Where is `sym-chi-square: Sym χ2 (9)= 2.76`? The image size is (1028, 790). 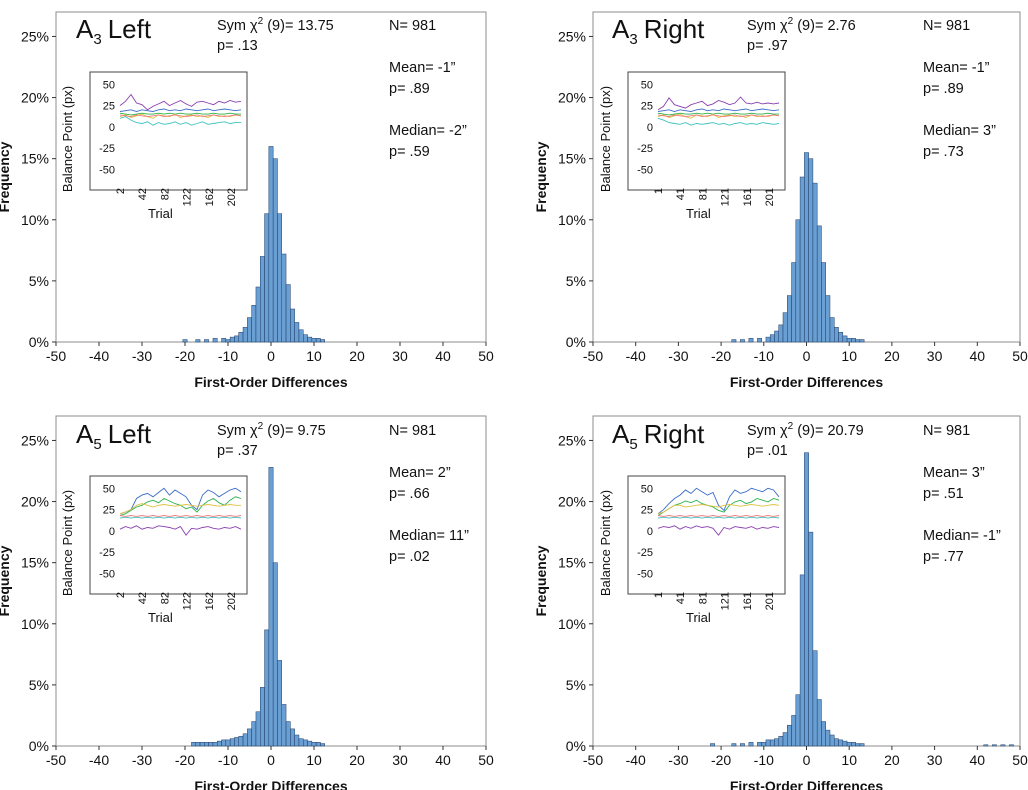
sym-chi-square: Sym χ2 (9)= 2.76 is located at coordinates (801, 25).